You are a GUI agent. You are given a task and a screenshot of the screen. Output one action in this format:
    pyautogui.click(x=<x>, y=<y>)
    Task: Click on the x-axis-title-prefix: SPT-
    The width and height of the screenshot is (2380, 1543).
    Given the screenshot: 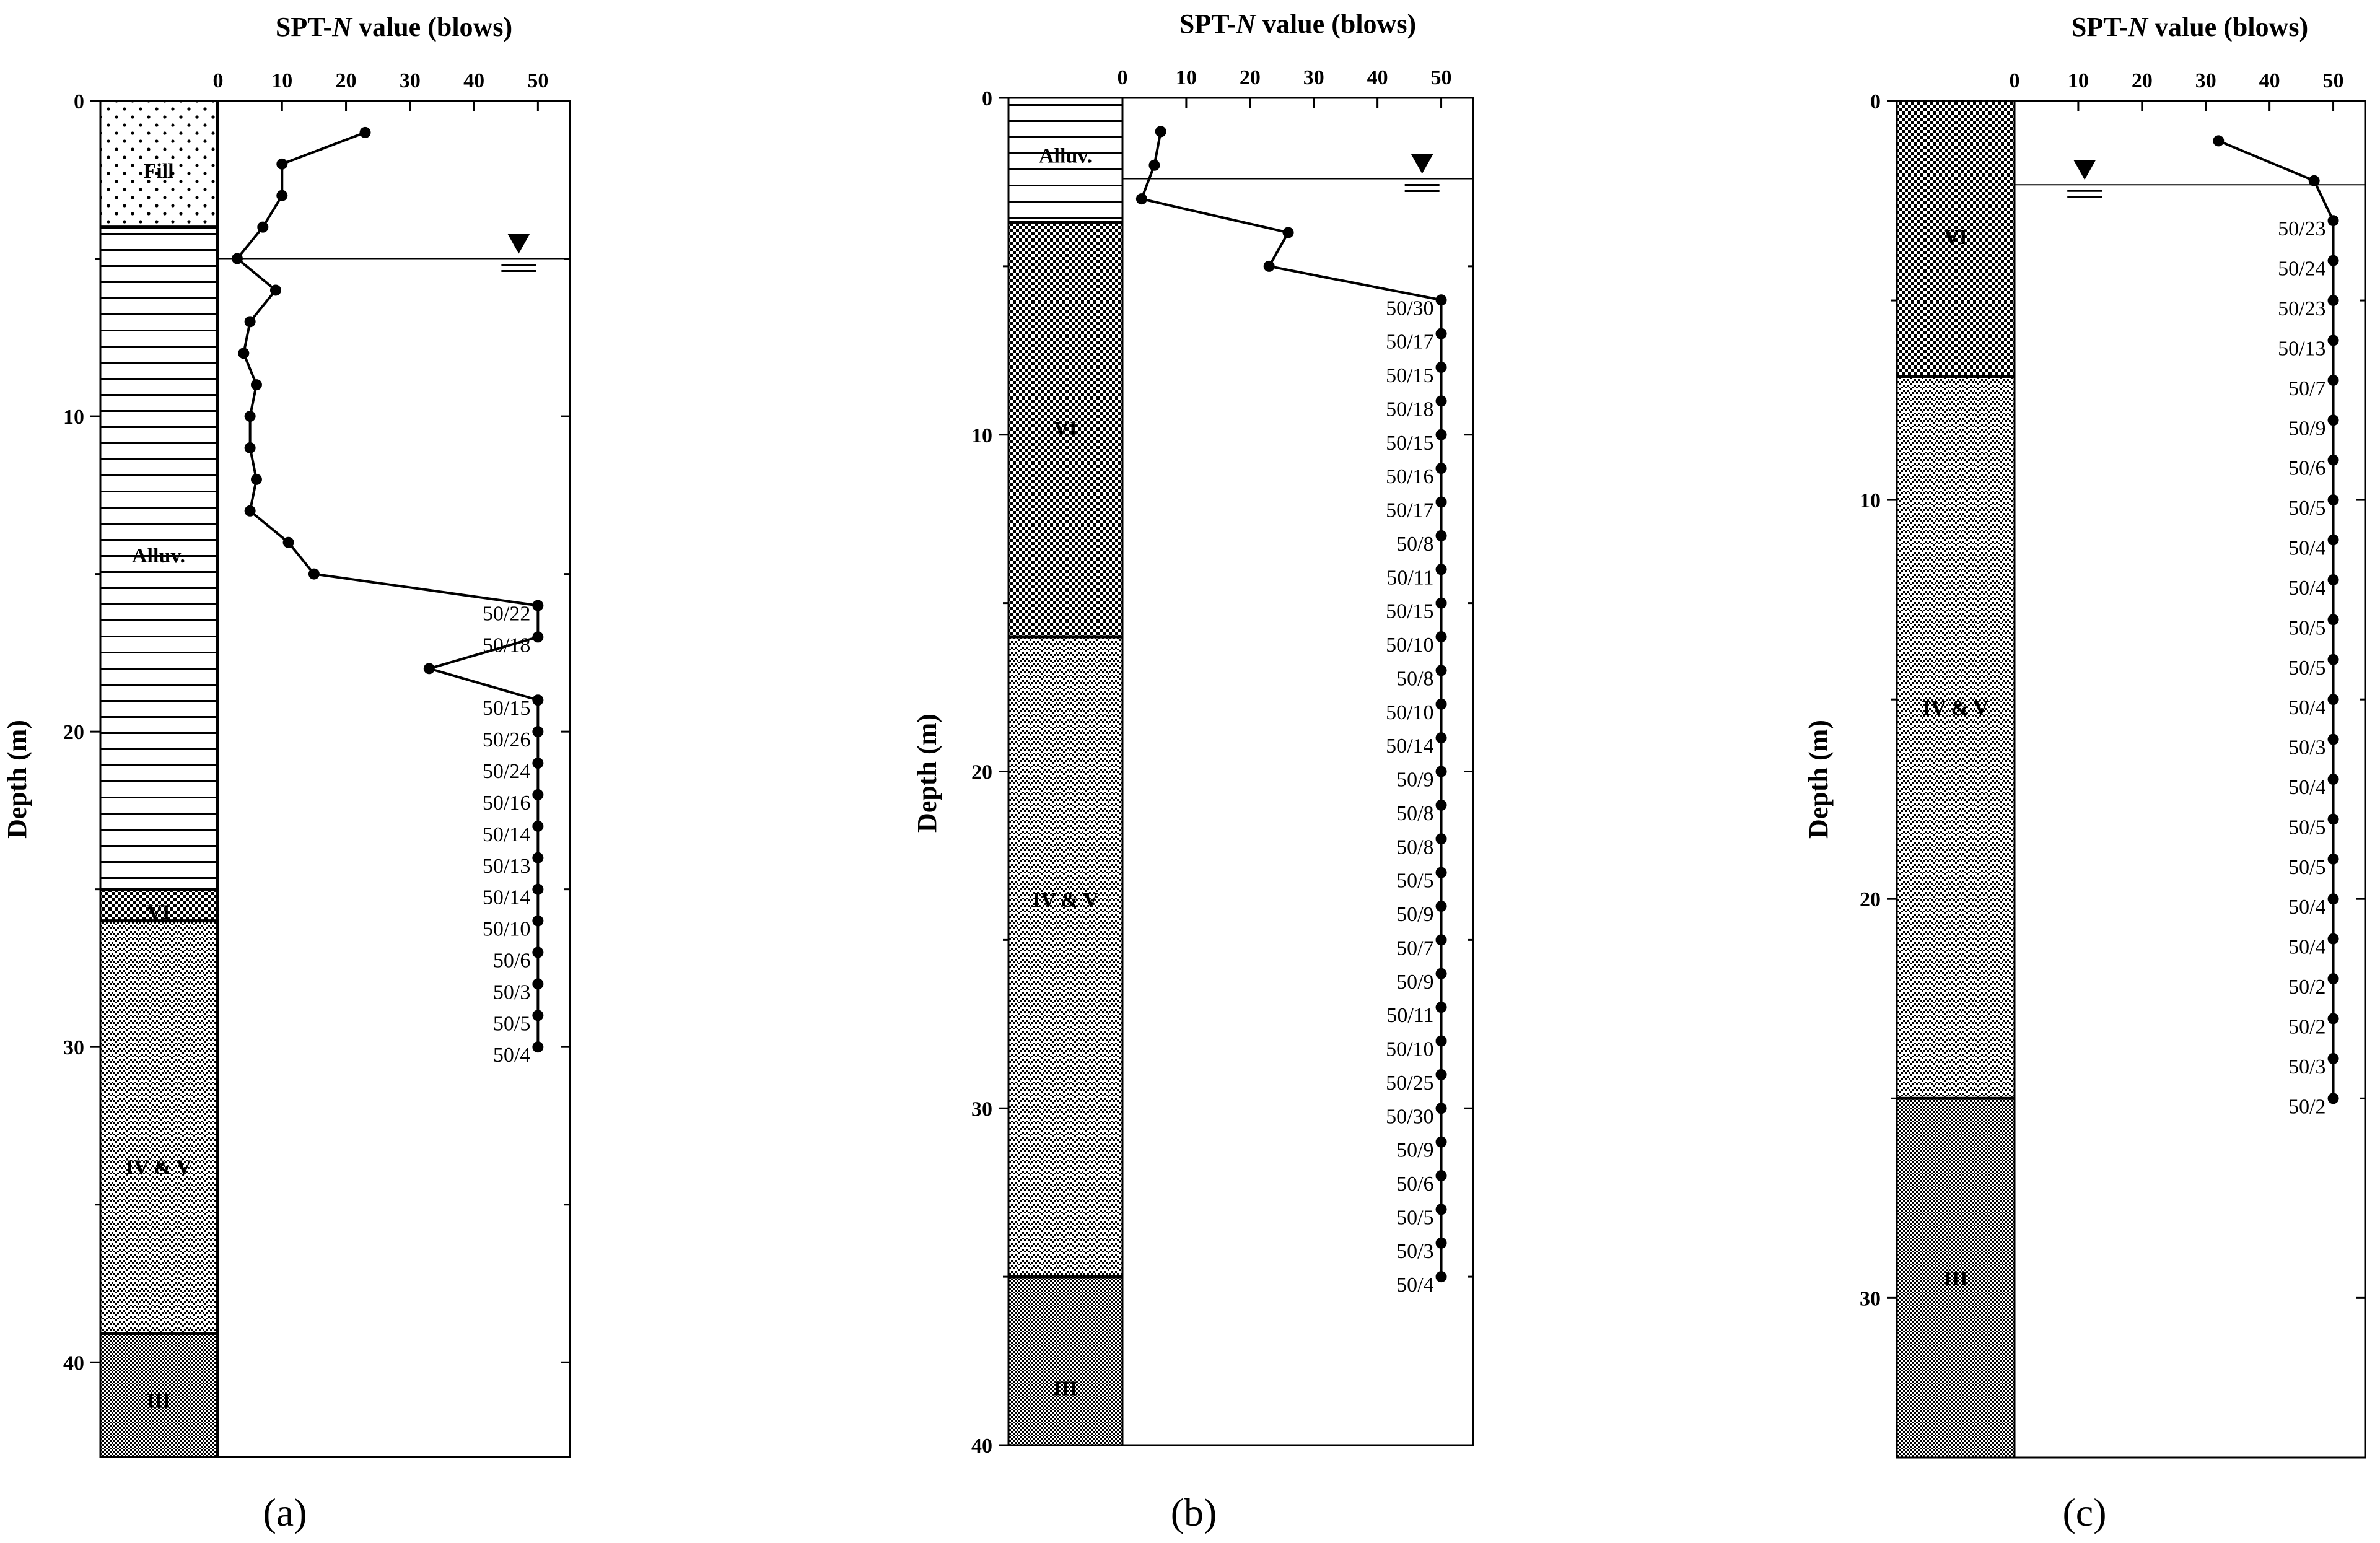 What is the action you would take?
    pyautogui.click(x=1207, y=24)
    